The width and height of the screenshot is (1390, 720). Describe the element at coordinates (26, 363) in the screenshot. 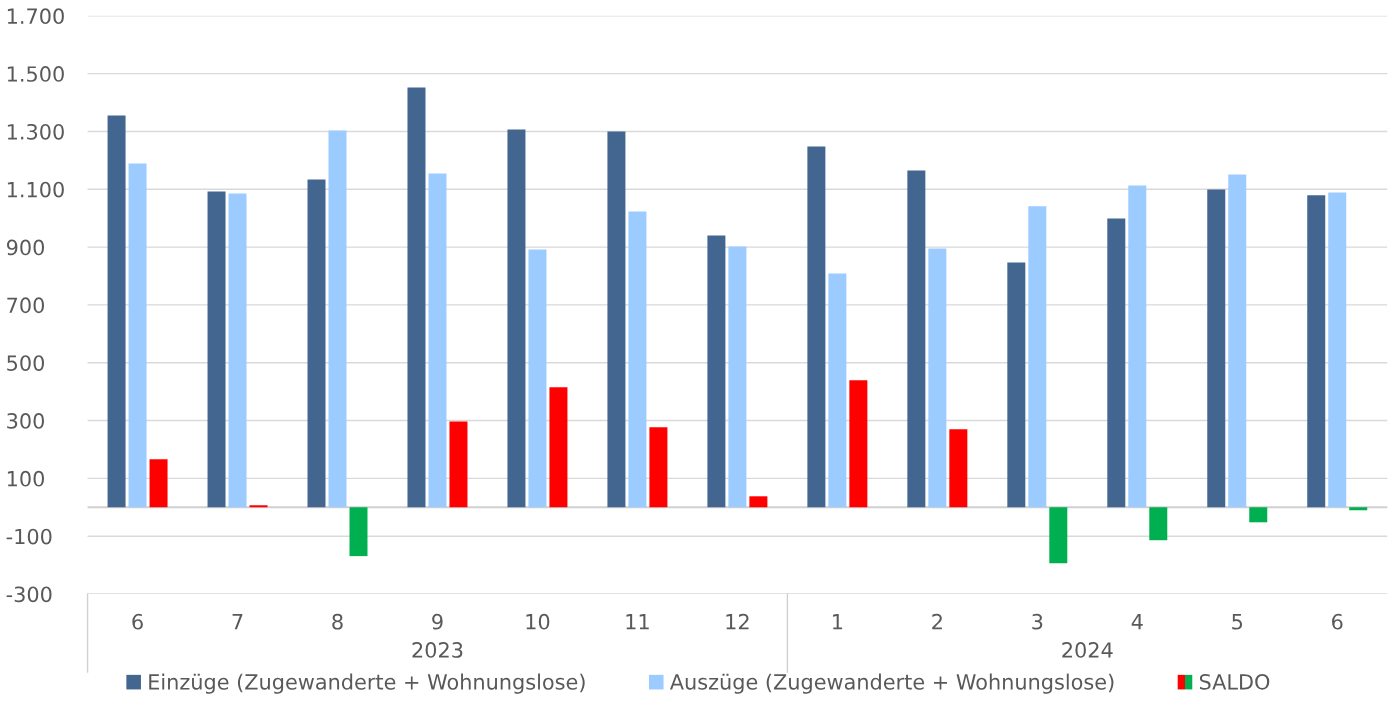

I see `y-tick-label: 500` at that location.